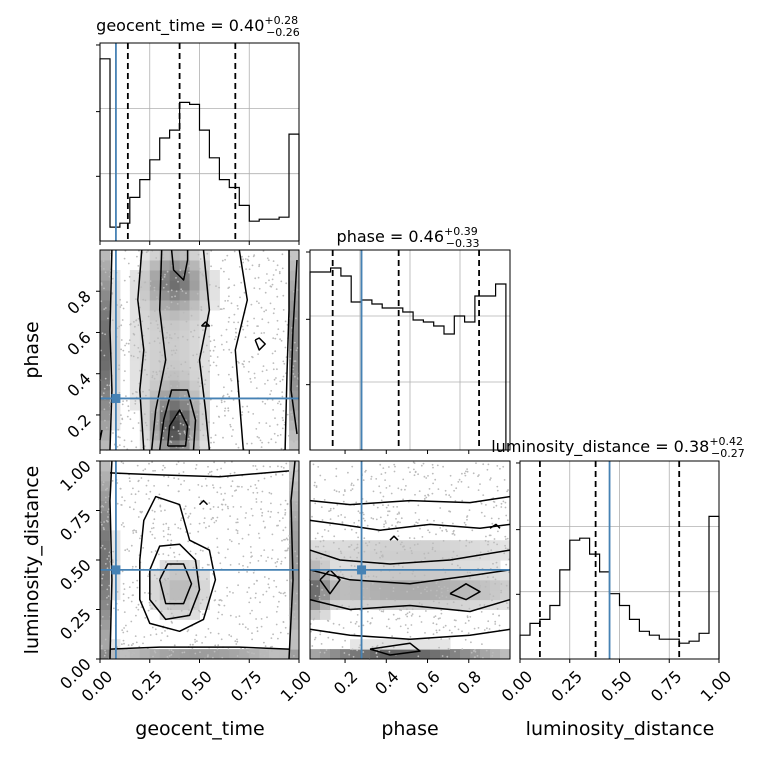 The image size is (760, 760). What do you see at coordinates (410, 560) in the screenshot?
I see `panel-frame-phase-luminosity_distance` at bounding box center [410, 560].